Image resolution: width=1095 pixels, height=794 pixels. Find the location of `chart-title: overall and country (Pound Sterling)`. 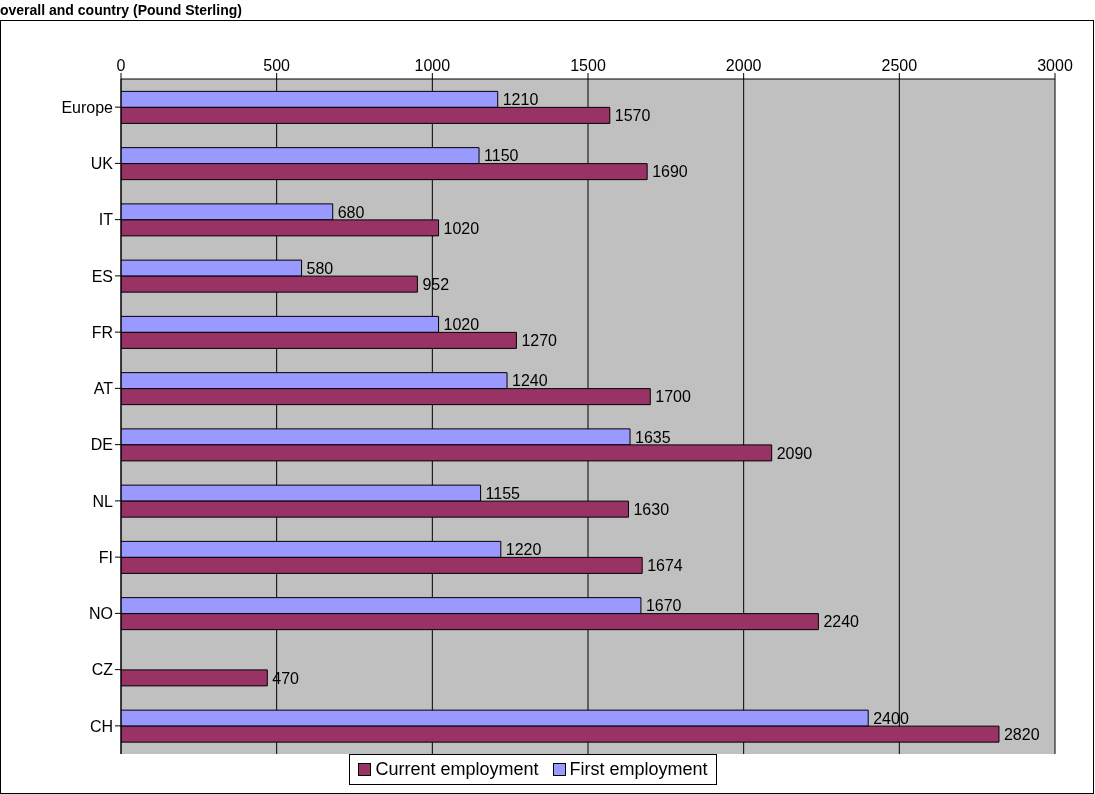

chart-title: overall and country (Pound Sterling) is located at coordinates (121, 10).